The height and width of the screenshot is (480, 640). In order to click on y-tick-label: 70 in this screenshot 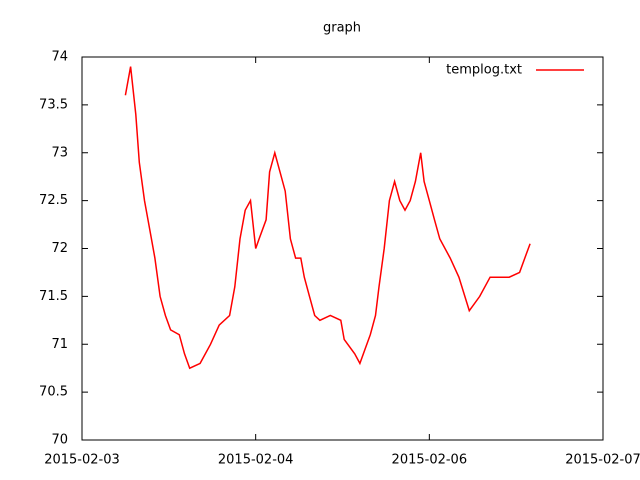, I will do `click(59, 440)`.